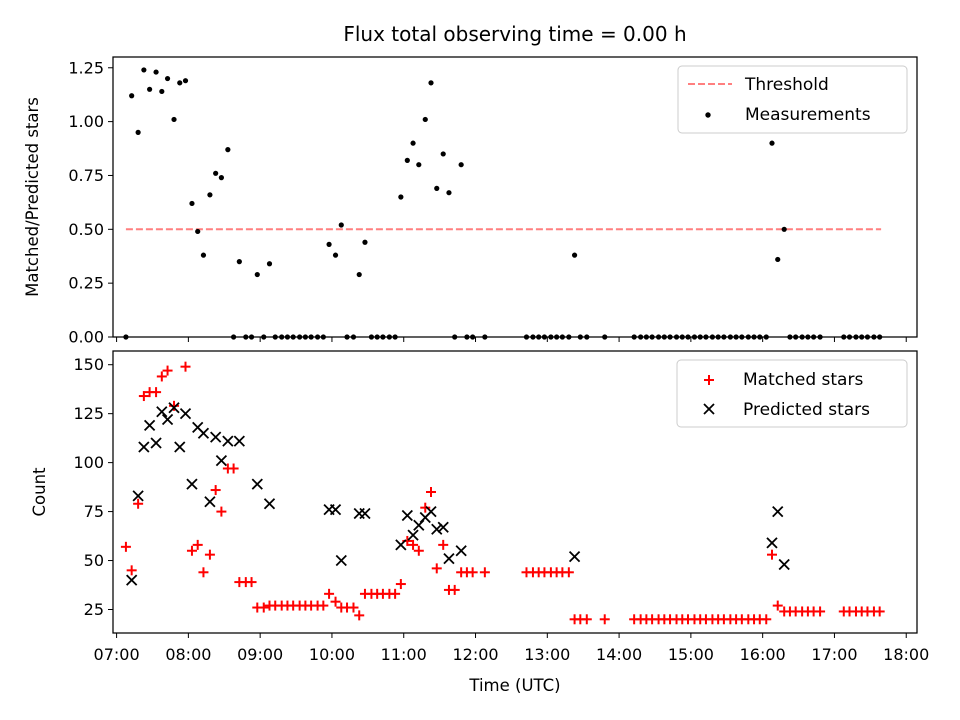 The height and width of the screenshot is (720, 960). What do you see at coordinates (708, 115) in the screenshot?
I see `legend-measurements-swatch` at bounding box center [708, 115].